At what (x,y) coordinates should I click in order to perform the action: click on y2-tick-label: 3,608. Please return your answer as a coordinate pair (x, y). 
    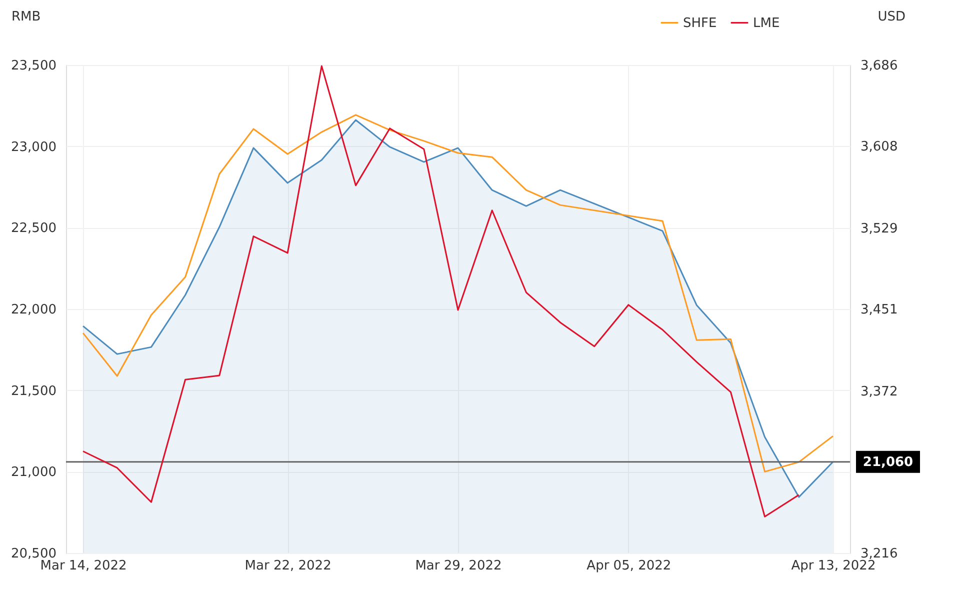
    Looking at the image, I should click on (879, 146).